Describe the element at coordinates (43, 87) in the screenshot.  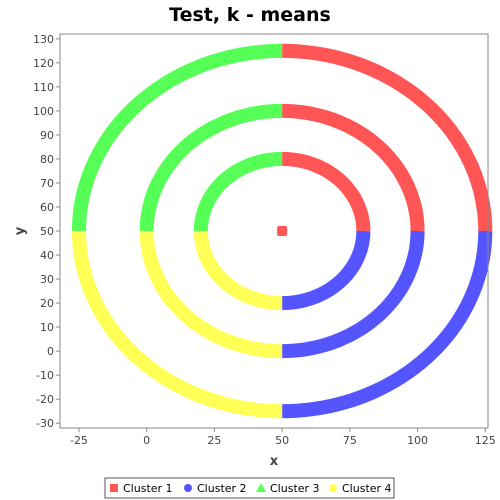
I see `y-tick-label: 110` at that location.